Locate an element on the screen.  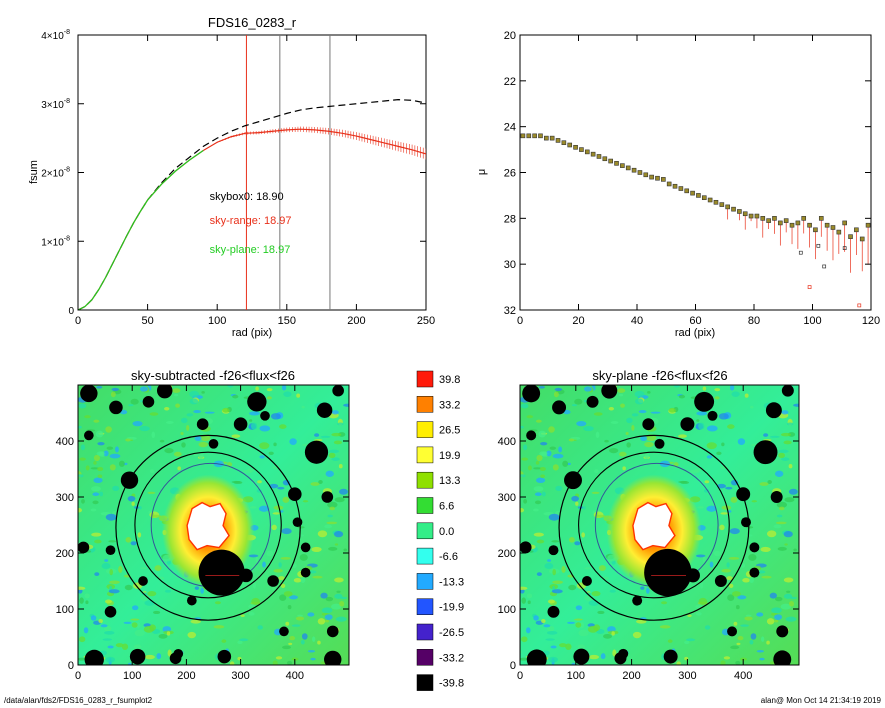
y-tick-label: 300 is located at coordinates (507, 498).